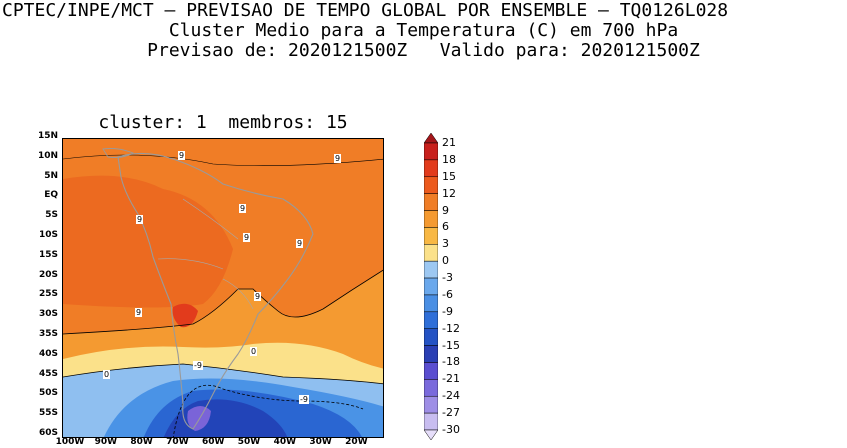 This screenshot has height=448, width=847. What do you see at coordinates (48, 294) in the screenshot?
I see `lat-label: 25S` at bounding box center [48, 294].